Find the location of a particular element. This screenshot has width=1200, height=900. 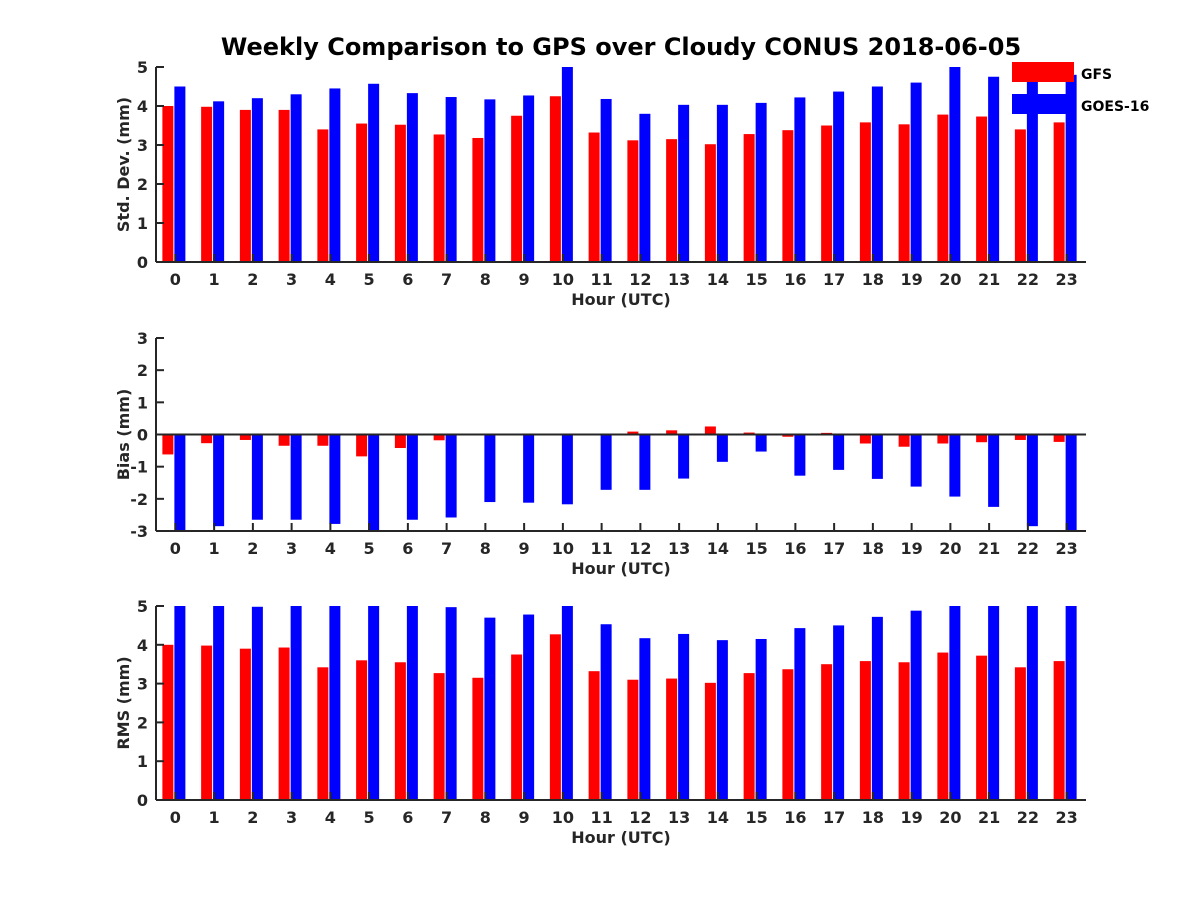

bar-goes16-panel0-hour22 is located at coordinates (1032, 171).